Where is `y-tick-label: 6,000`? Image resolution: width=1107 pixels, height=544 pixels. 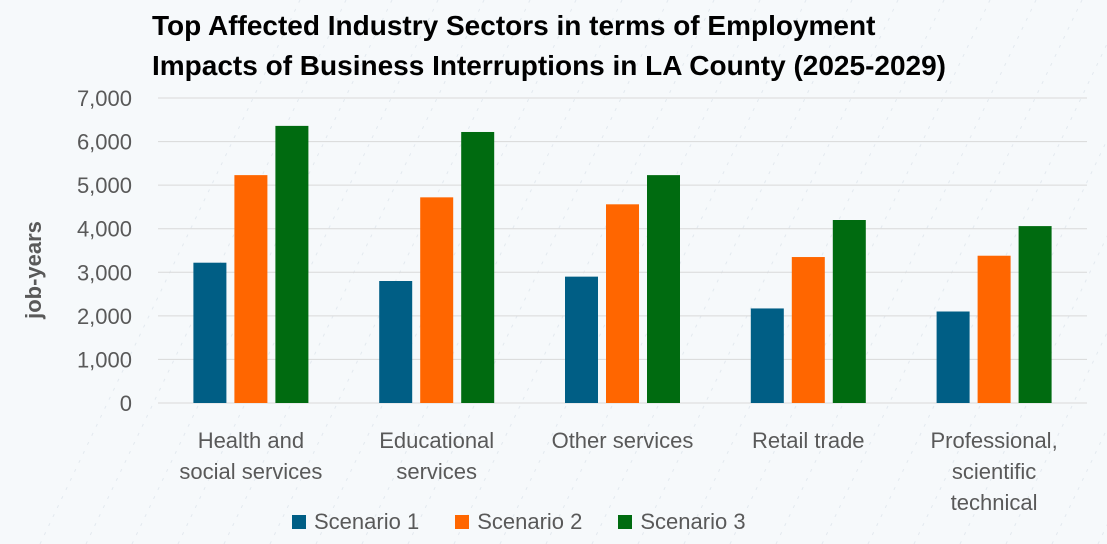
y-tick-label: 6,000 is located at coordinates (104, 142).